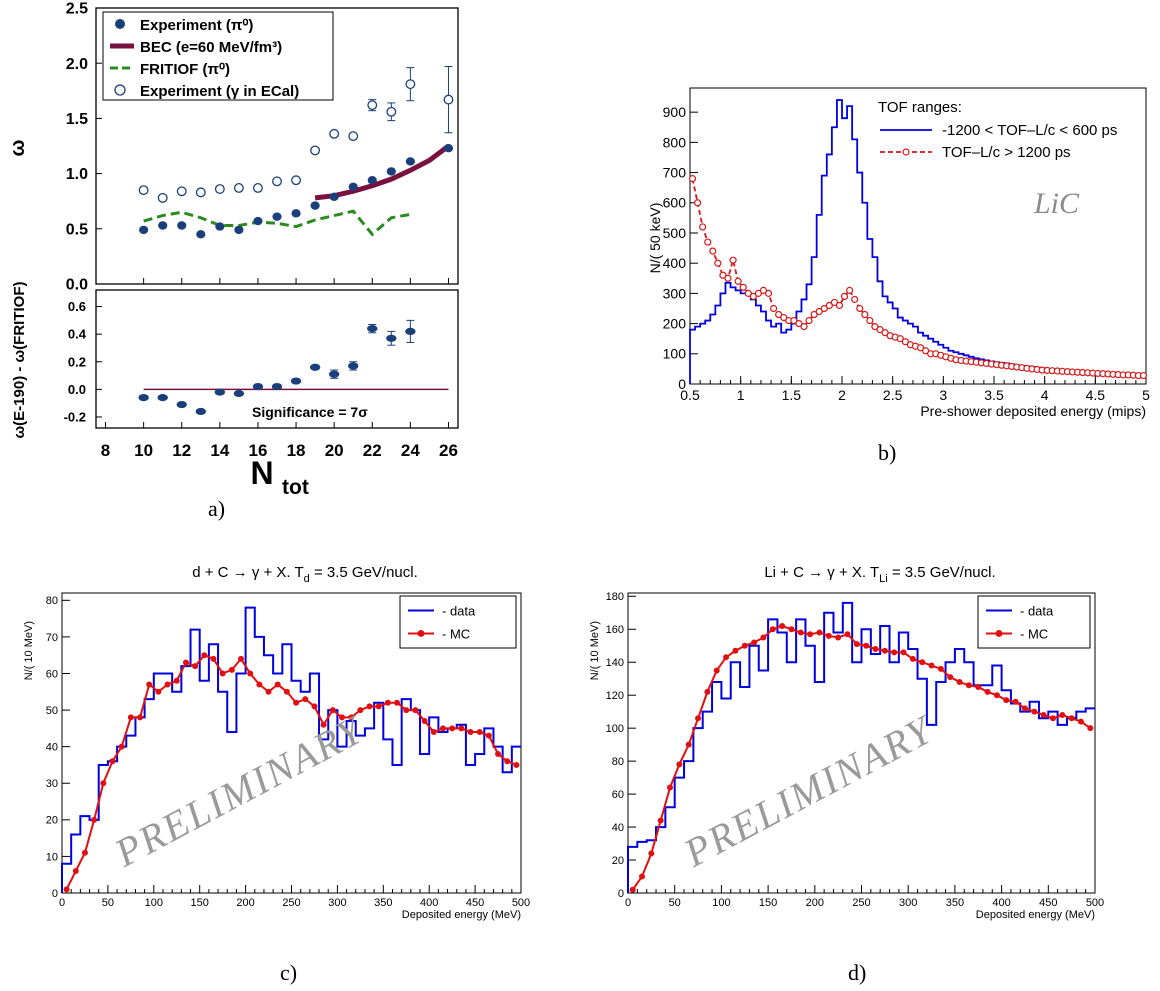  I want to click on panel-c-y-axis-label: N/( 10 MeV), so click(29, 650).